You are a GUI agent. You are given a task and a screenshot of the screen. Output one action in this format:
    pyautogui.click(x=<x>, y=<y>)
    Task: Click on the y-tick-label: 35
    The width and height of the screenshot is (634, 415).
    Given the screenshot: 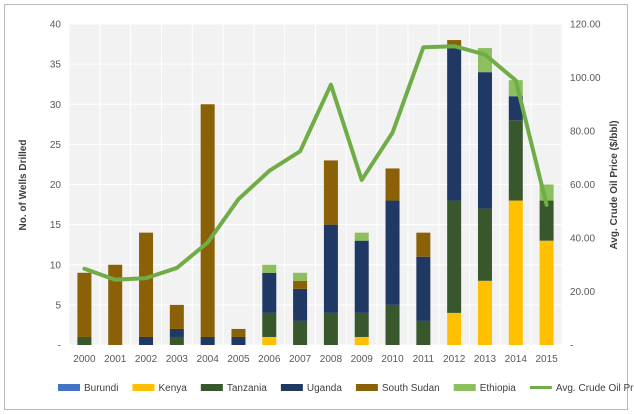 What is the action you would take?
    pyautogui.click(x=56, y=65)
    